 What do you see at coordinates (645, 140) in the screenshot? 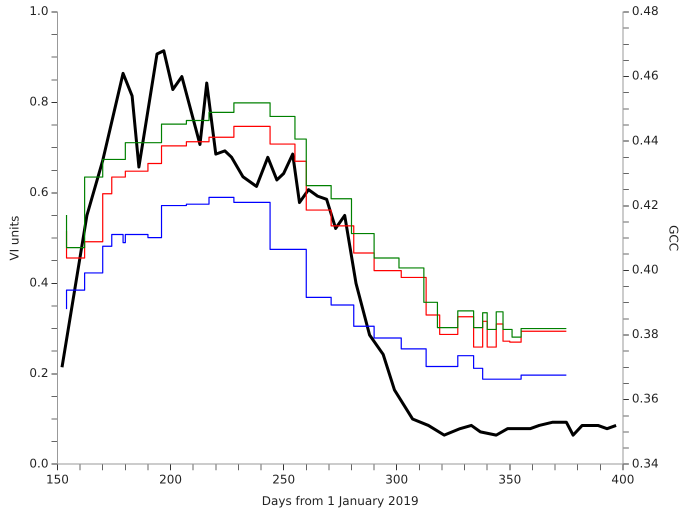
I see `y2-tick-label: 0.44` at bounding box center [645, 140].